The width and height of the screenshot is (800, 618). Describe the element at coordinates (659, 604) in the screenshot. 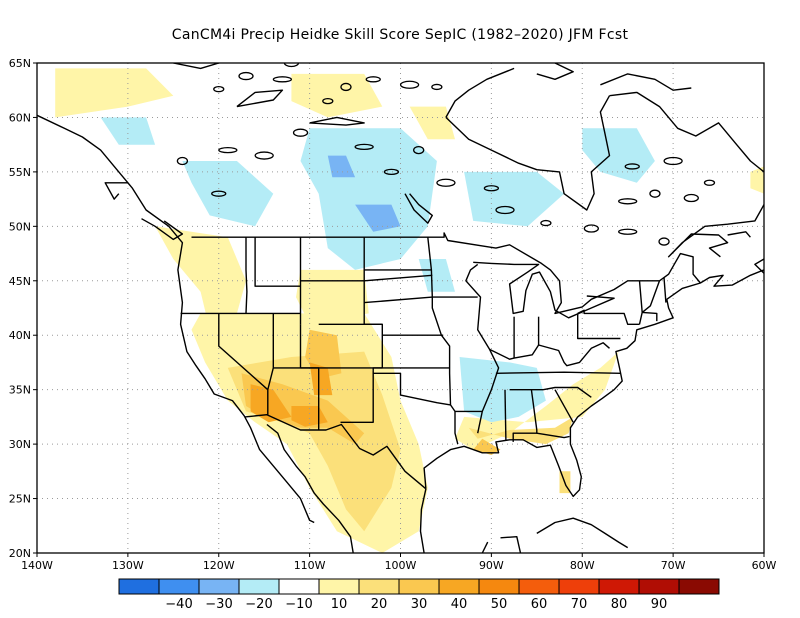

I see `colorbar-label: 90` at that location.